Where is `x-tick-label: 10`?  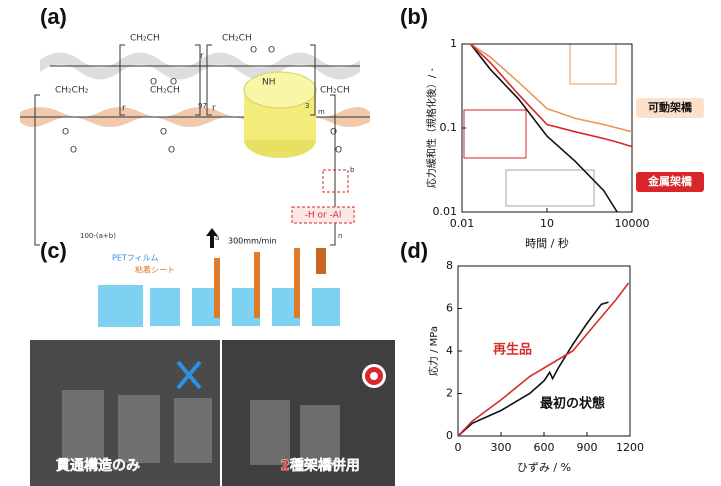 x-tick-label: 10 is located at coordinates (547, 223).